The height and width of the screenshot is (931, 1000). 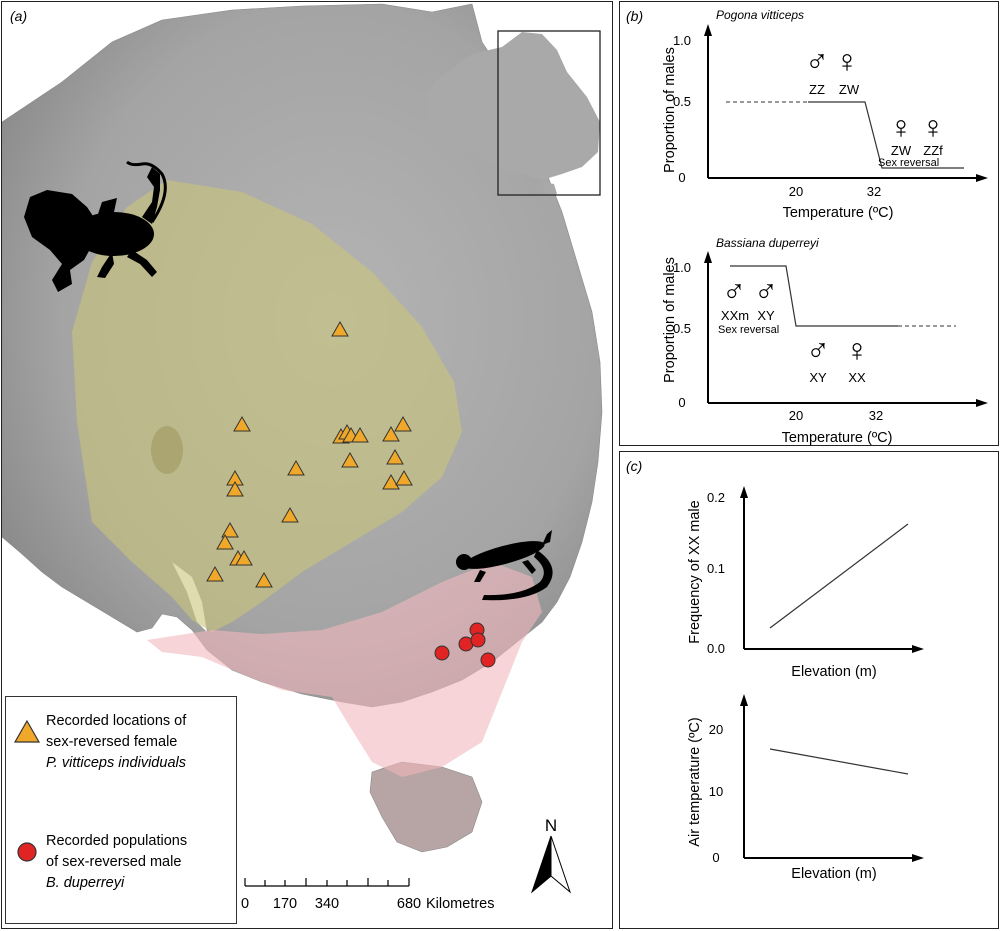 What do you see at coordinates (814, 296) in the screenshot?
I see `bottom-line-solid` at bounding box center [814, 296].